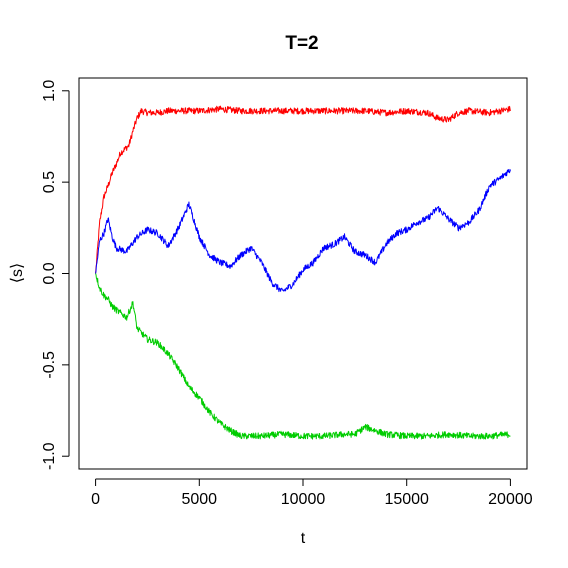 This screenshot has width=568, height=568. I want to click on x-tick-label: 0, so click(95, 499).